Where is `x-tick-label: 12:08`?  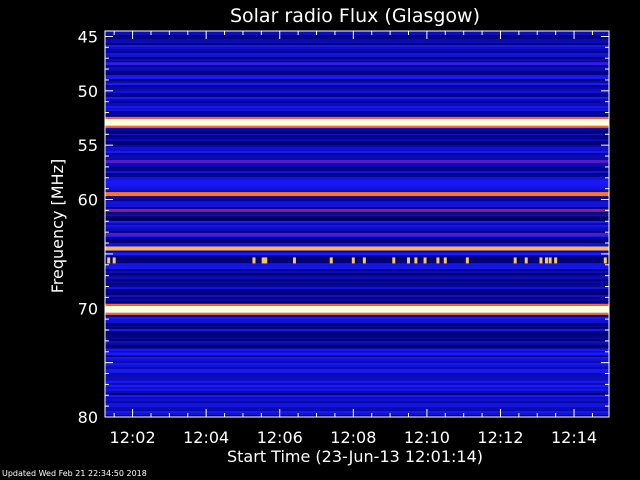
x-tick-label: 12:08 is located at coordinates (353, 437).